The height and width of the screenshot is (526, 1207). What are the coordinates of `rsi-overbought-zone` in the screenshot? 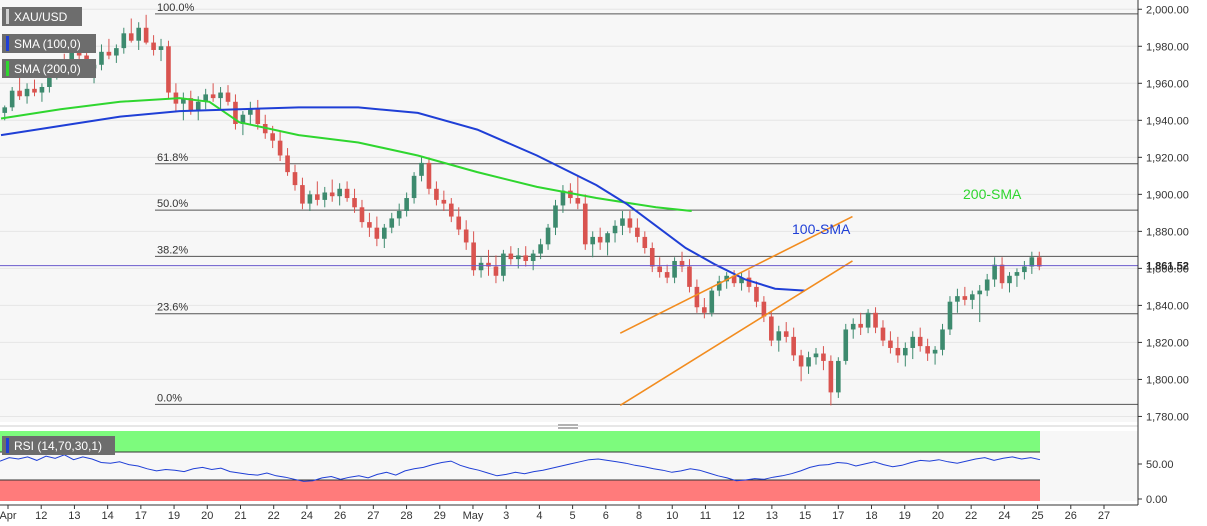 It's located at (520, 441).